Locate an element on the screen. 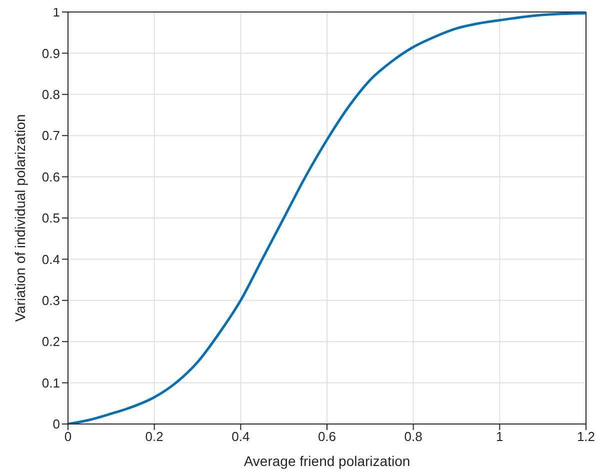 This screenshot has height=476, width=597. y-tick-label: 0.4 is located at coordinates (51, 259).